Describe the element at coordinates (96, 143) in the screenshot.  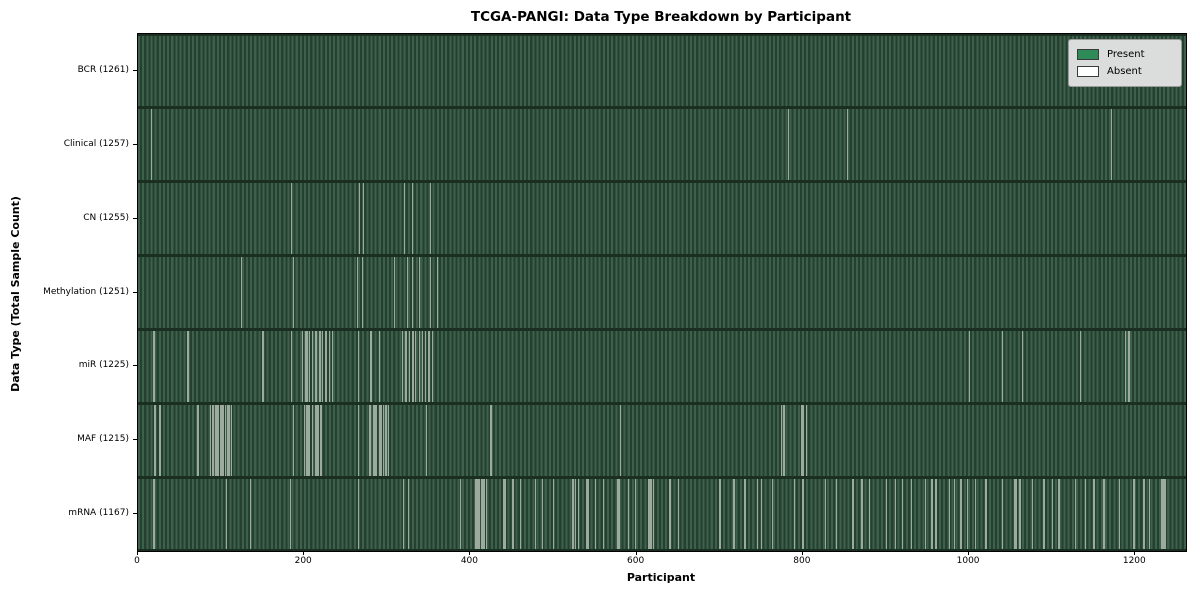
I see `y-tick-label: Clinical (1257)` at that location.